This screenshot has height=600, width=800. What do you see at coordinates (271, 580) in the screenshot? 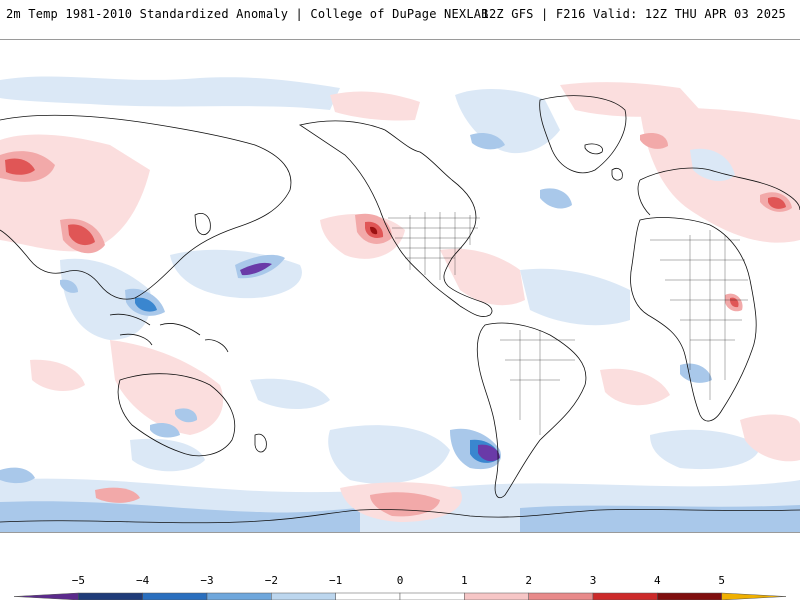
I see `colorbar-tick-label: −2` at bounding box center [271, 580].